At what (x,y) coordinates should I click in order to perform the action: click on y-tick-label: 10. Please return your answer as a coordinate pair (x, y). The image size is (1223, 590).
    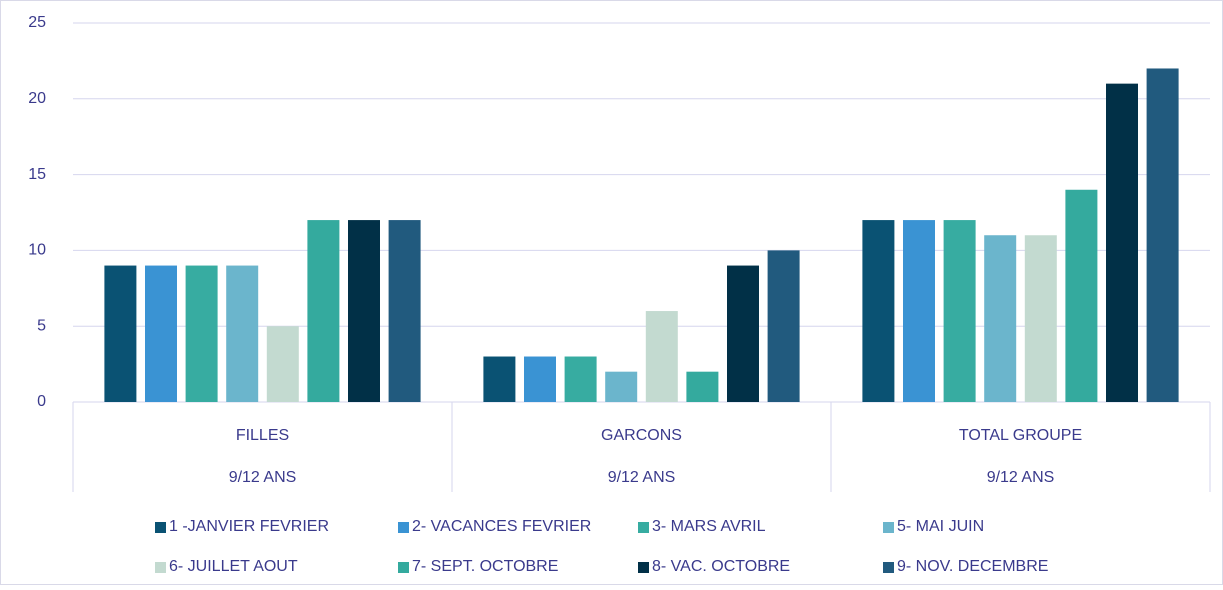
    Looking at the image, I should click on (37, 250).